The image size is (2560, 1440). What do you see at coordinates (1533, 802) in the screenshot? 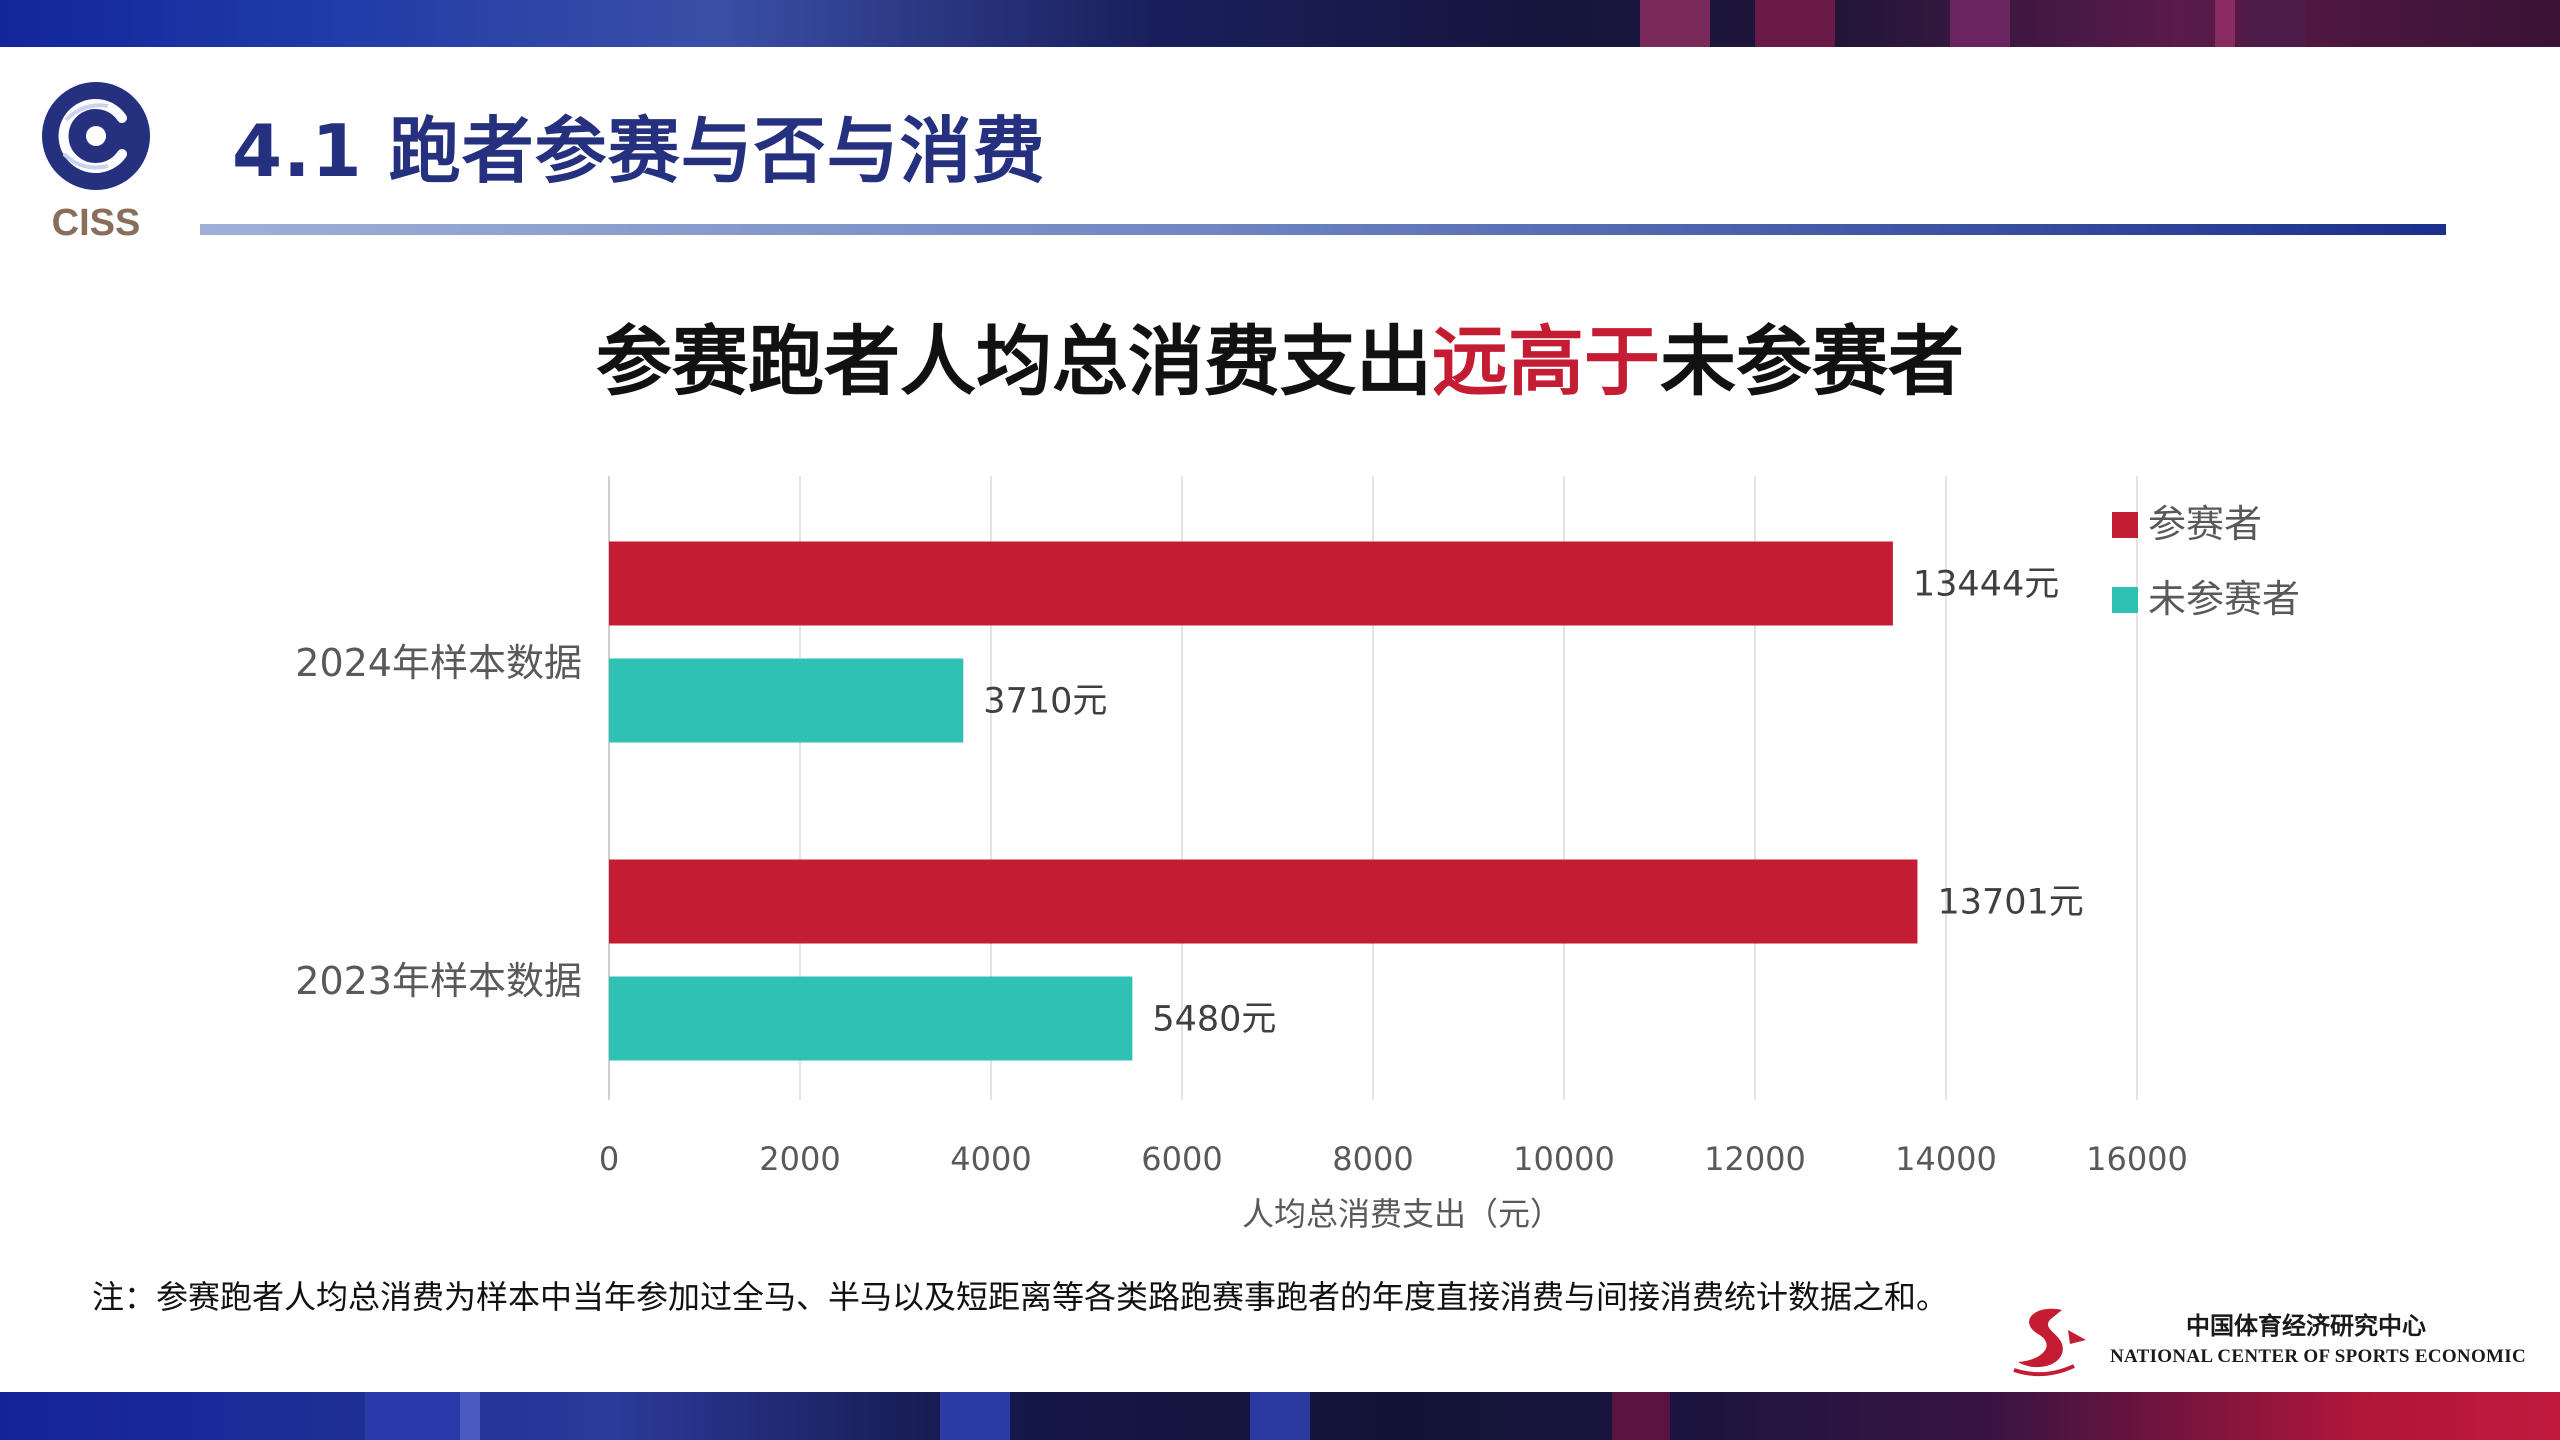
I see `chart-data-labels: 13444元 3710元 13701元 5480元` at bounding box center [1533, 802].